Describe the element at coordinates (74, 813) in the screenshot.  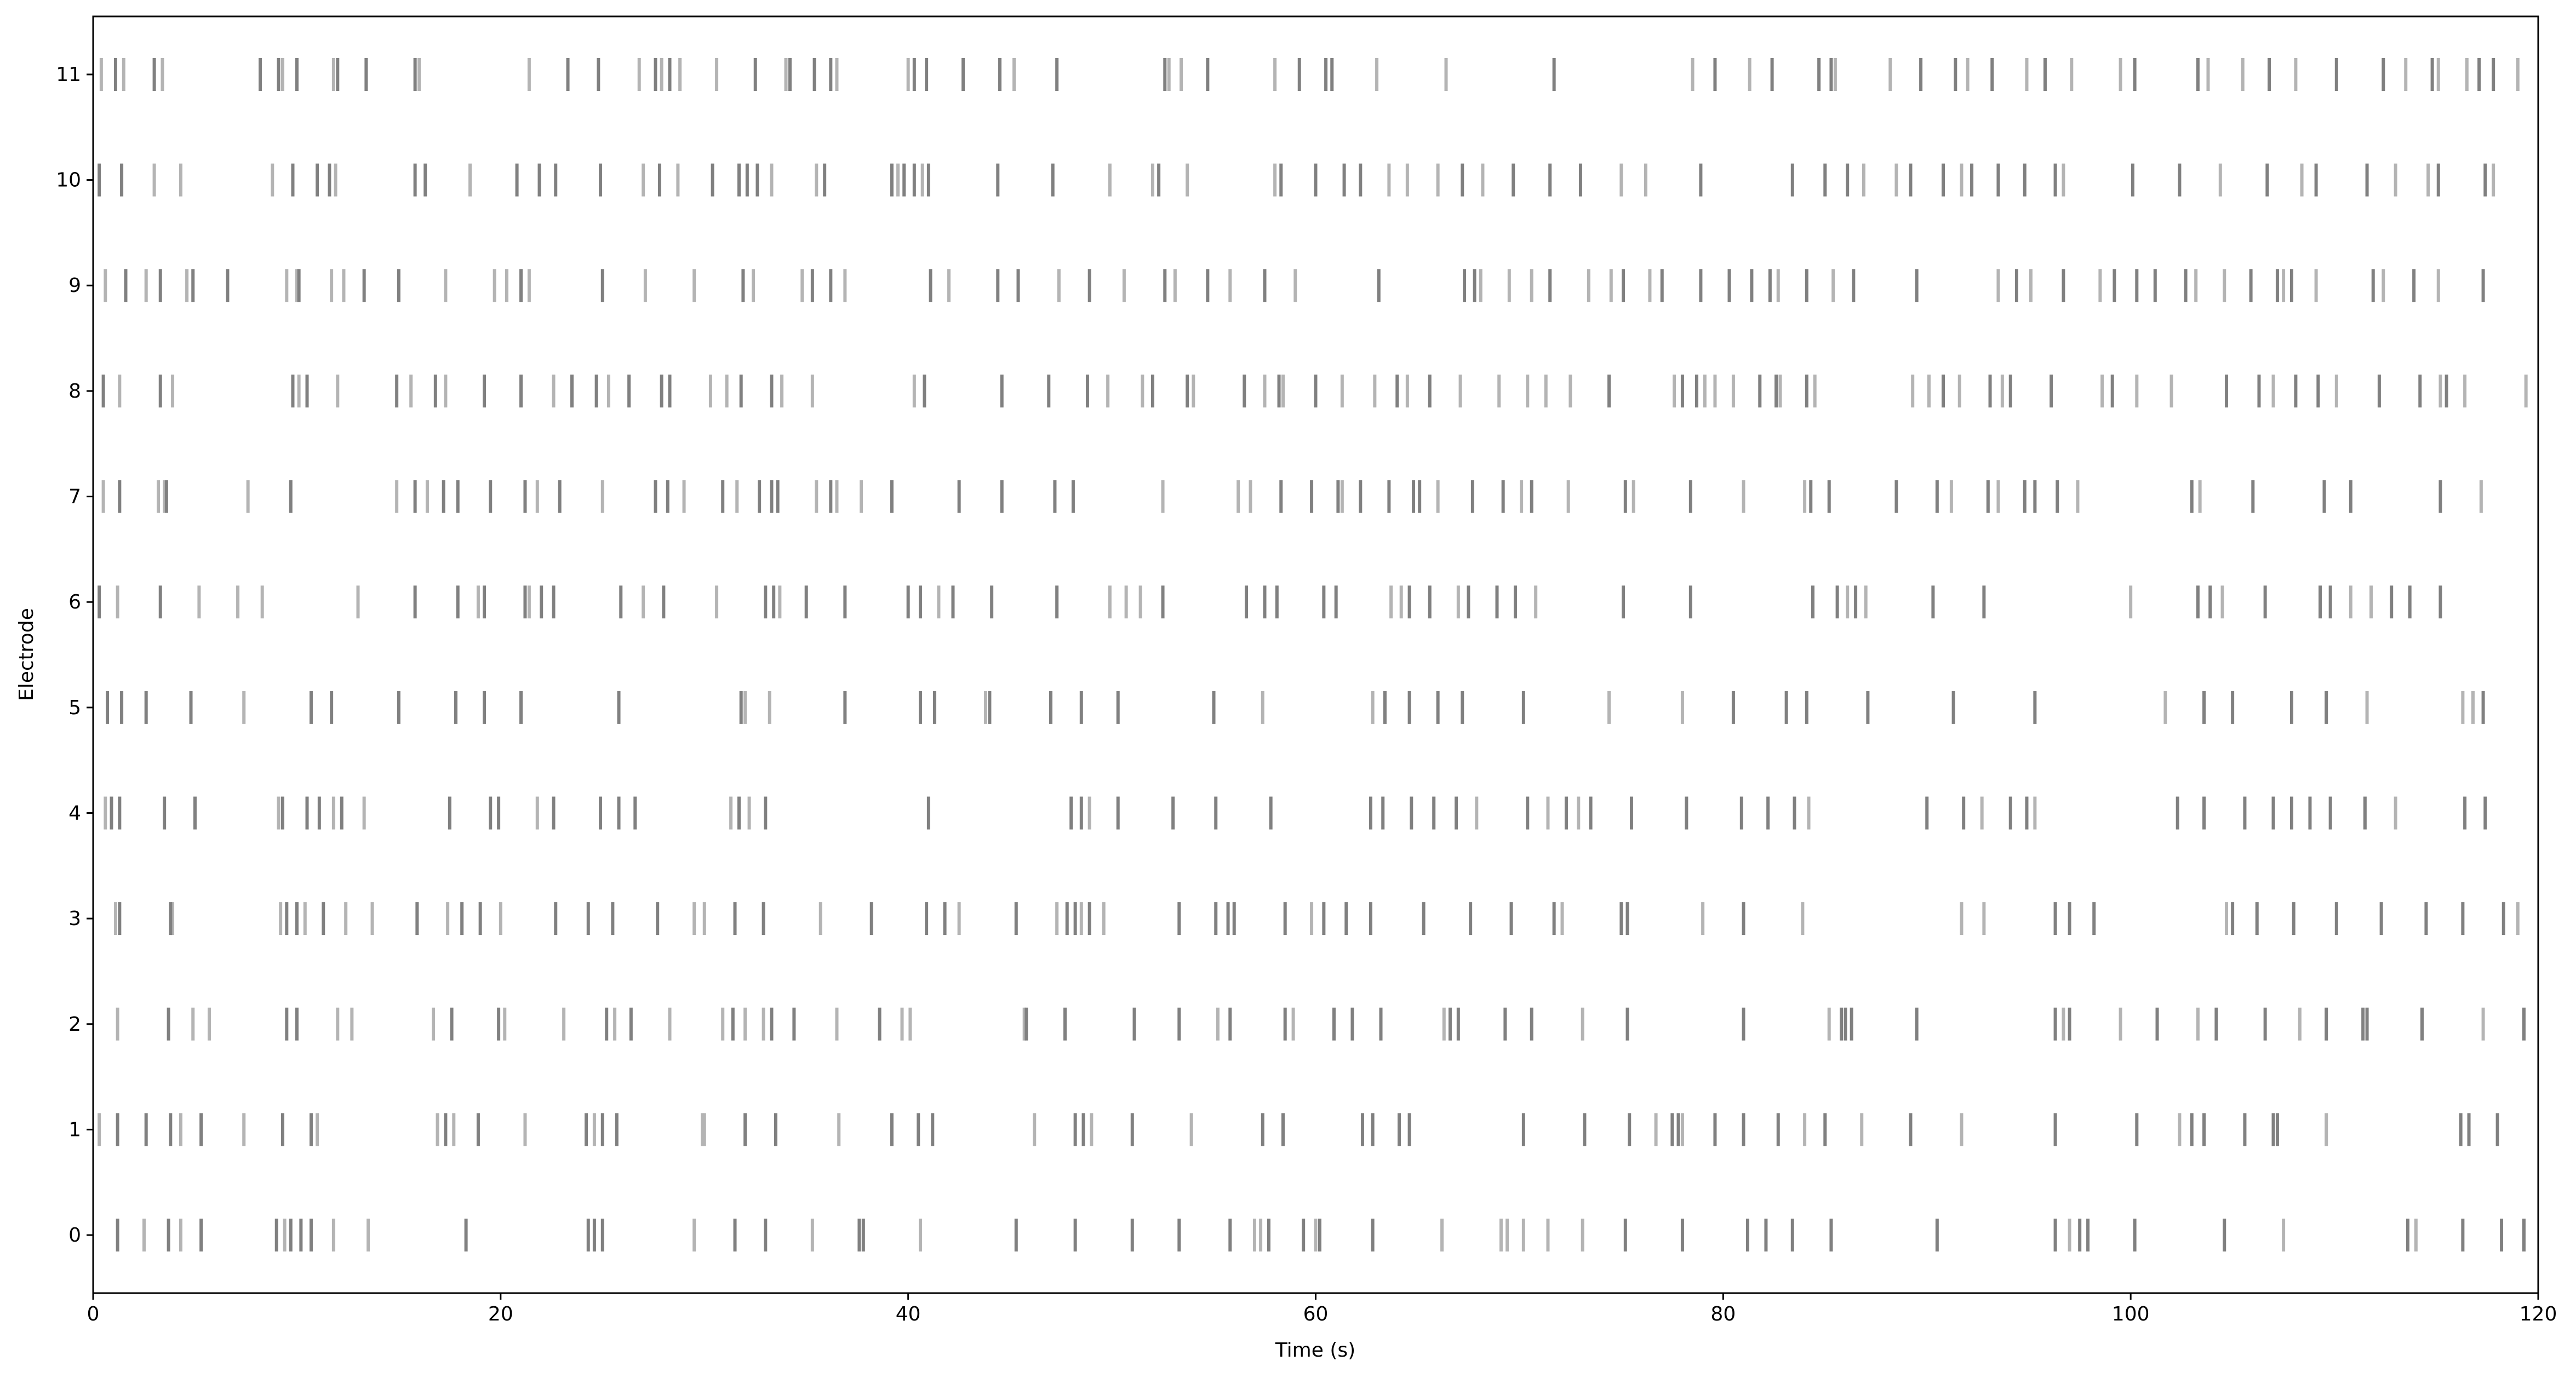
I see `y-tick-label: 4` at that location.